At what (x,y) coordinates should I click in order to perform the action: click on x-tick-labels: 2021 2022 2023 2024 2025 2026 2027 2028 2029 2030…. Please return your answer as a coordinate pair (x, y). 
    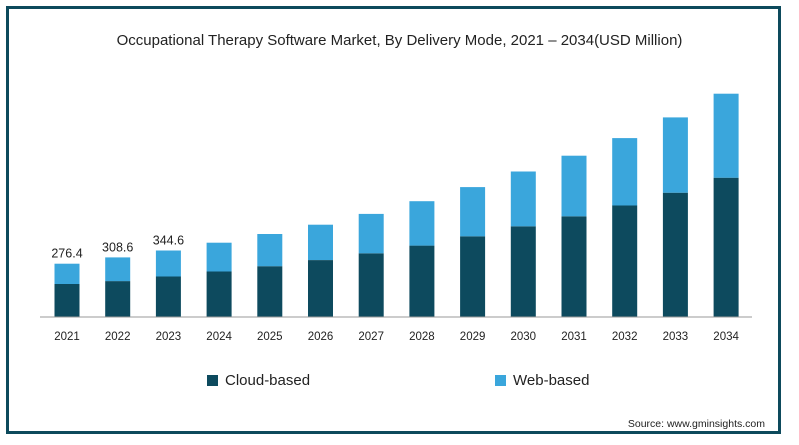
    Looking at the image, I should click on (396, 337).